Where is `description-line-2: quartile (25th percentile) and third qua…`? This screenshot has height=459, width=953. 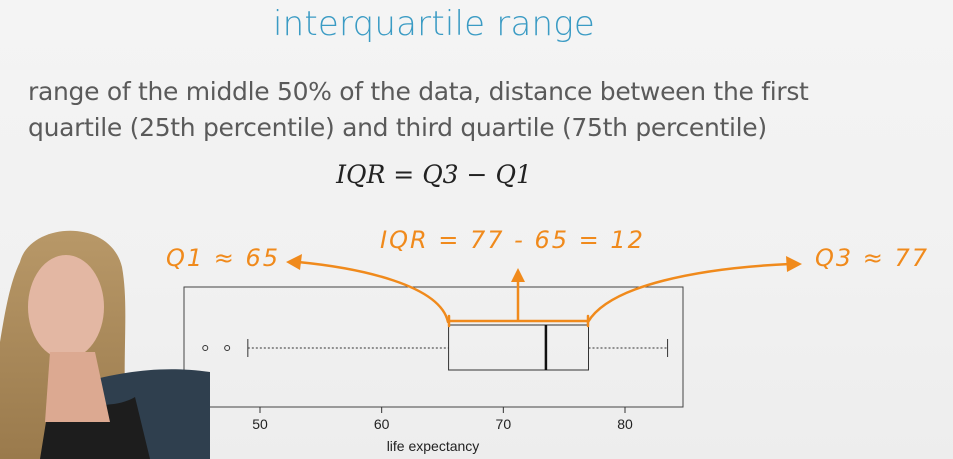 description-line-2: quartile (25th percentile) and third qua… is located at coordinates (397, 127).